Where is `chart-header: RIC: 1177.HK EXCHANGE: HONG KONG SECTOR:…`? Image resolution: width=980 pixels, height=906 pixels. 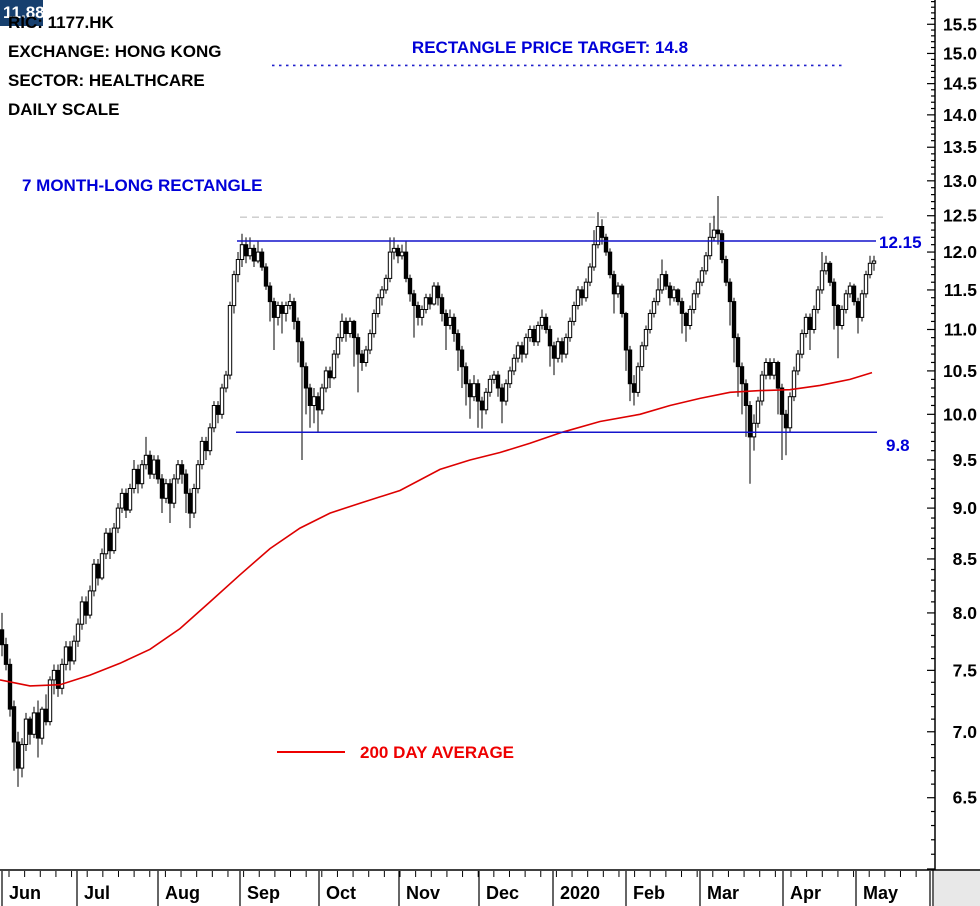 chart-header: RIC: 1177.HK EXCHANGE: HONG KONG SECTOR:… is located at coordinates (114, 71).